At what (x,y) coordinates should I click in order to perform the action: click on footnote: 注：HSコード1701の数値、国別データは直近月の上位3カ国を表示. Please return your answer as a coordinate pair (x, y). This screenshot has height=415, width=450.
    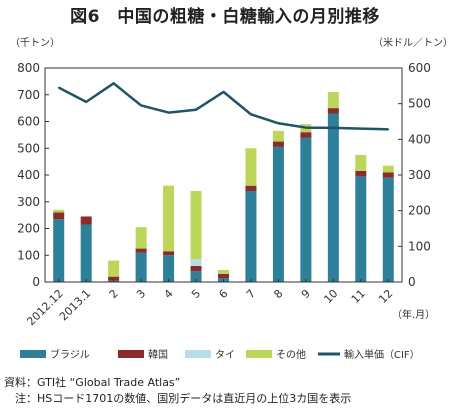
    Looking at the image, I should click on (178, 398).